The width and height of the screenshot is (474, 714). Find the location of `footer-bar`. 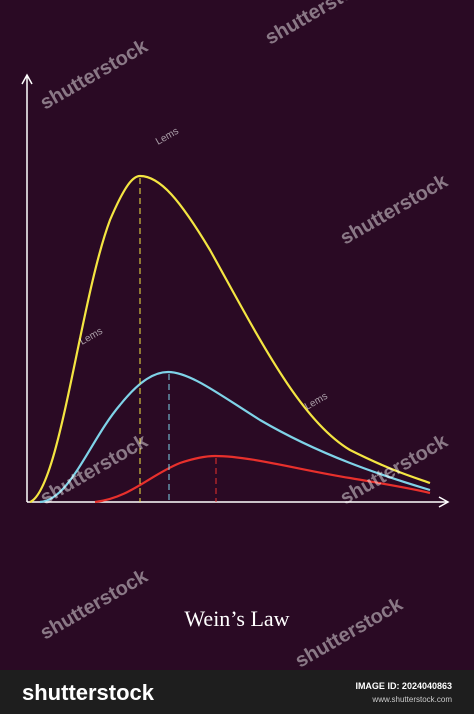

footer-bar is located at coordinates (237, 692).